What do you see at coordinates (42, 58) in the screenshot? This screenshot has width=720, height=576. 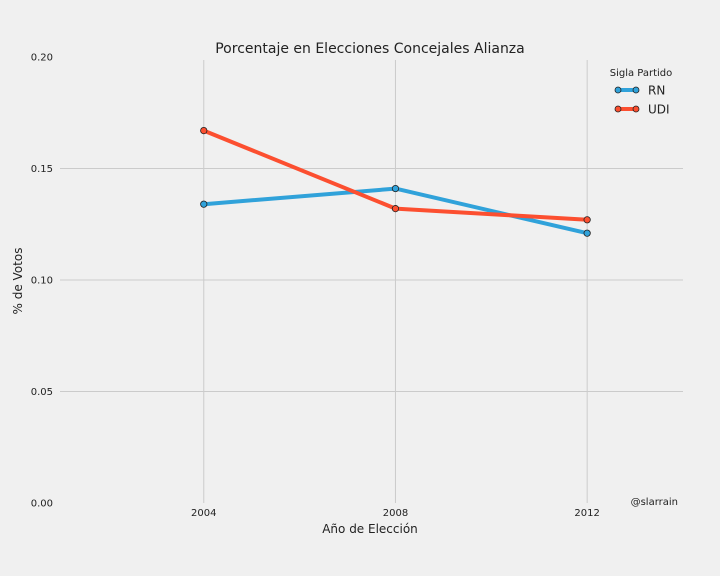 I see `y-tick-label: 0.20` at bounding box center [42, 58].